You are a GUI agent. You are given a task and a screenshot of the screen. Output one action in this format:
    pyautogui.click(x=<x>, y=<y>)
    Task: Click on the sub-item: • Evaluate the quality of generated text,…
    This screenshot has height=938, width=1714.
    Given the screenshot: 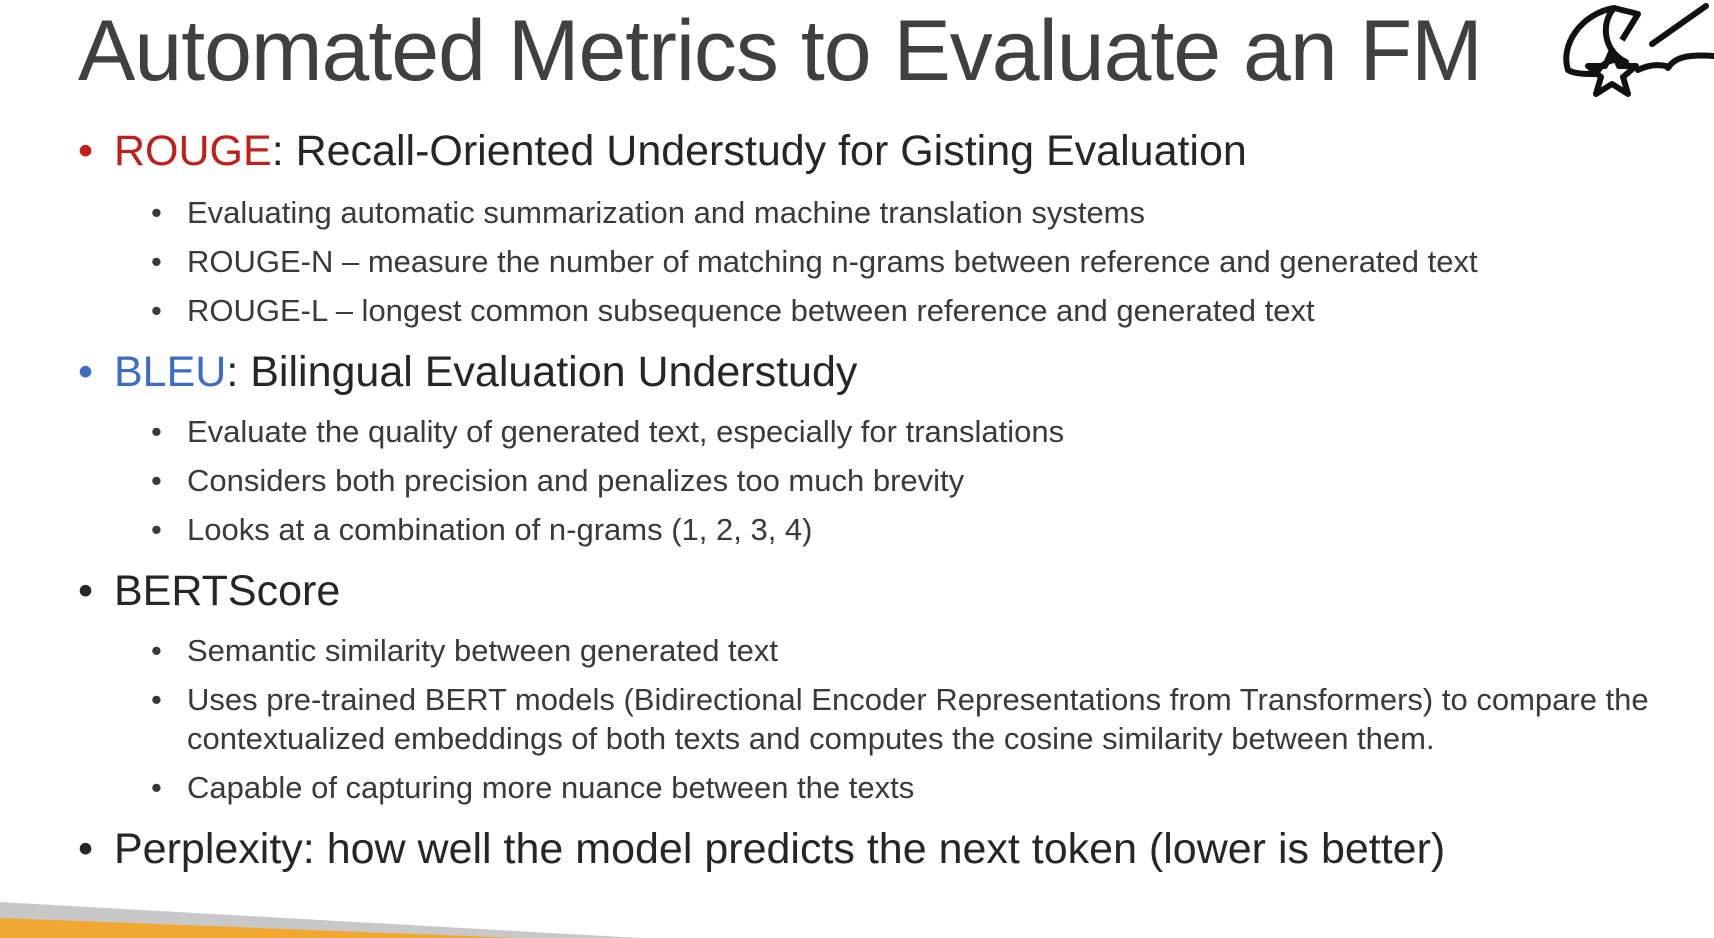 What is the action you would take?
    pyautogui.click(x=608, y=431)
    